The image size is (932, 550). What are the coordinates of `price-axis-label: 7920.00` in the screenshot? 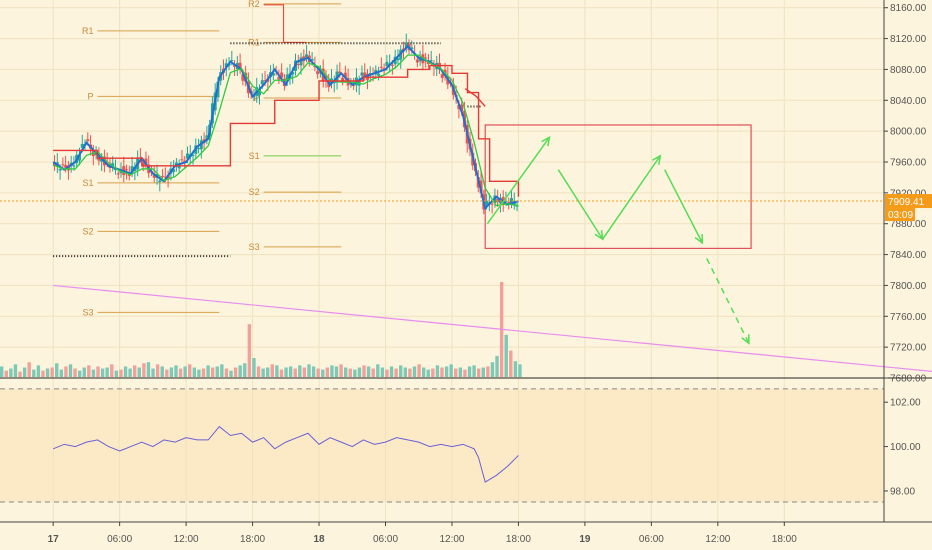 It's located at (908, 193).